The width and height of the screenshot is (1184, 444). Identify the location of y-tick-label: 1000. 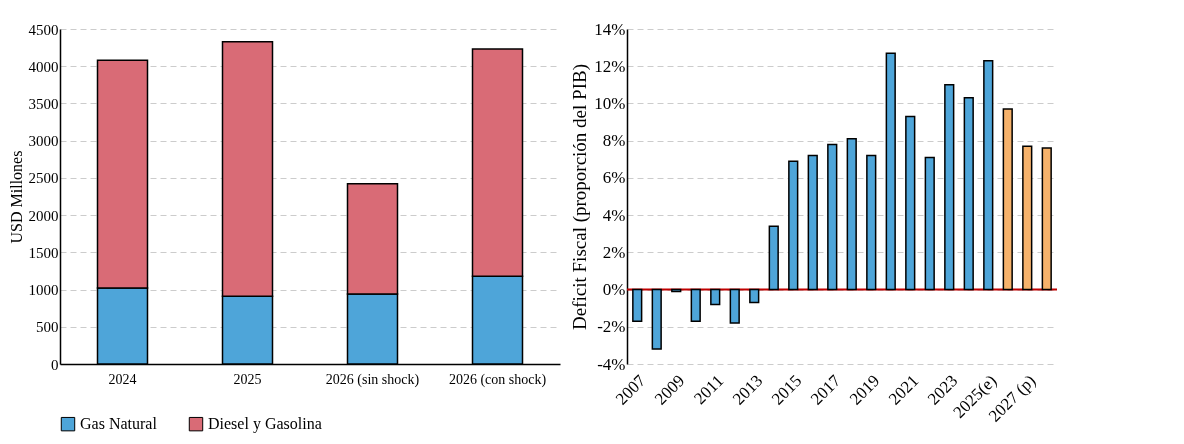
(43, 290).